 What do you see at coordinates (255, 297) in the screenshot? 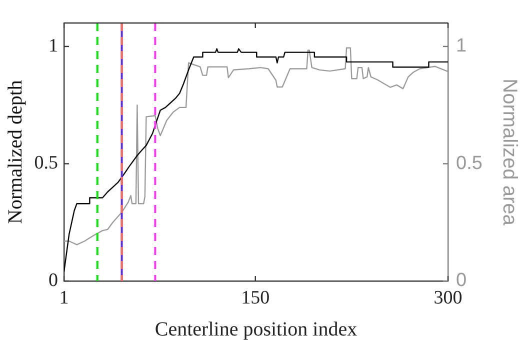
I see `x-tick-label: 150` at bounding box center [255, 297].